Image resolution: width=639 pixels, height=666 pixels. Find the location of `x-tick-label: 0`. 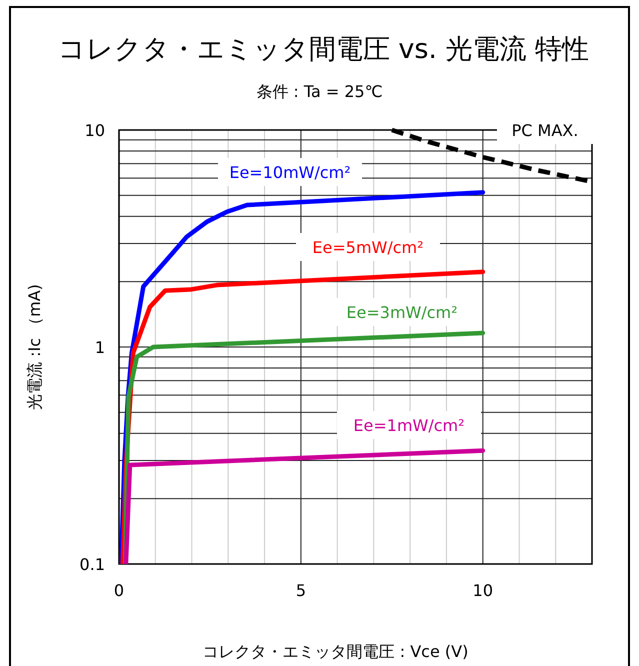

x-tick-label: 0 is located at coordinates (119, 590).